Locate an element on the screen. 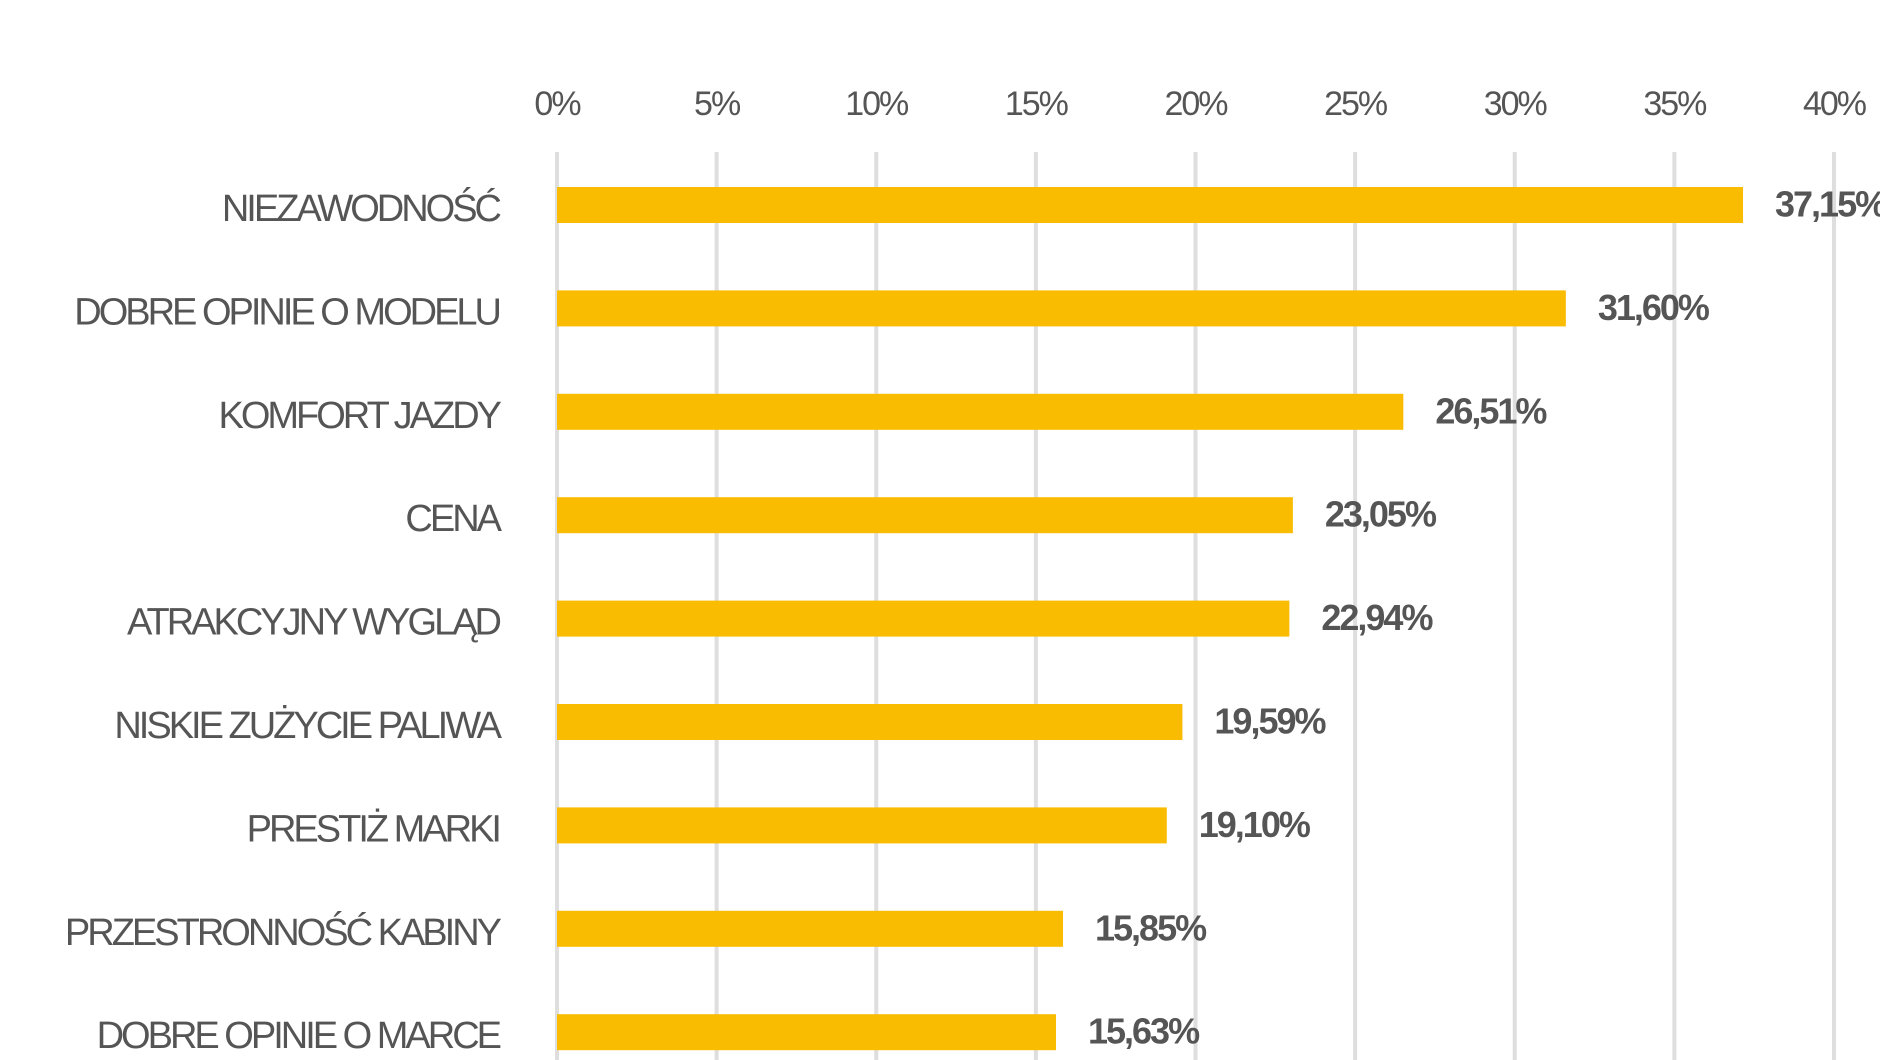 Image resolution: width=1880 pixels, height=1060 pixels. value-label: 23,05% is located at coordinates (1381, 514).